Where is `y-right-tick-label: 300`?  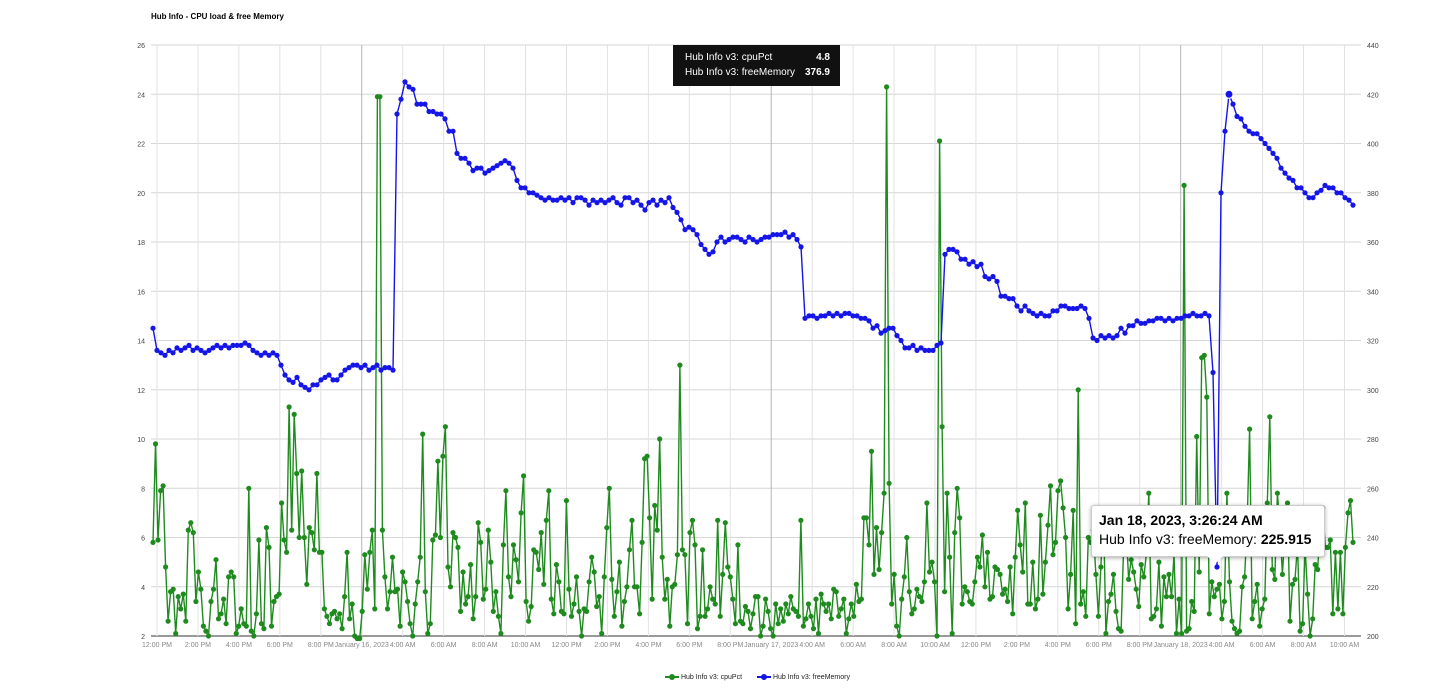 y-right-tick-label: 300 is located at coordinates (1373, 391).